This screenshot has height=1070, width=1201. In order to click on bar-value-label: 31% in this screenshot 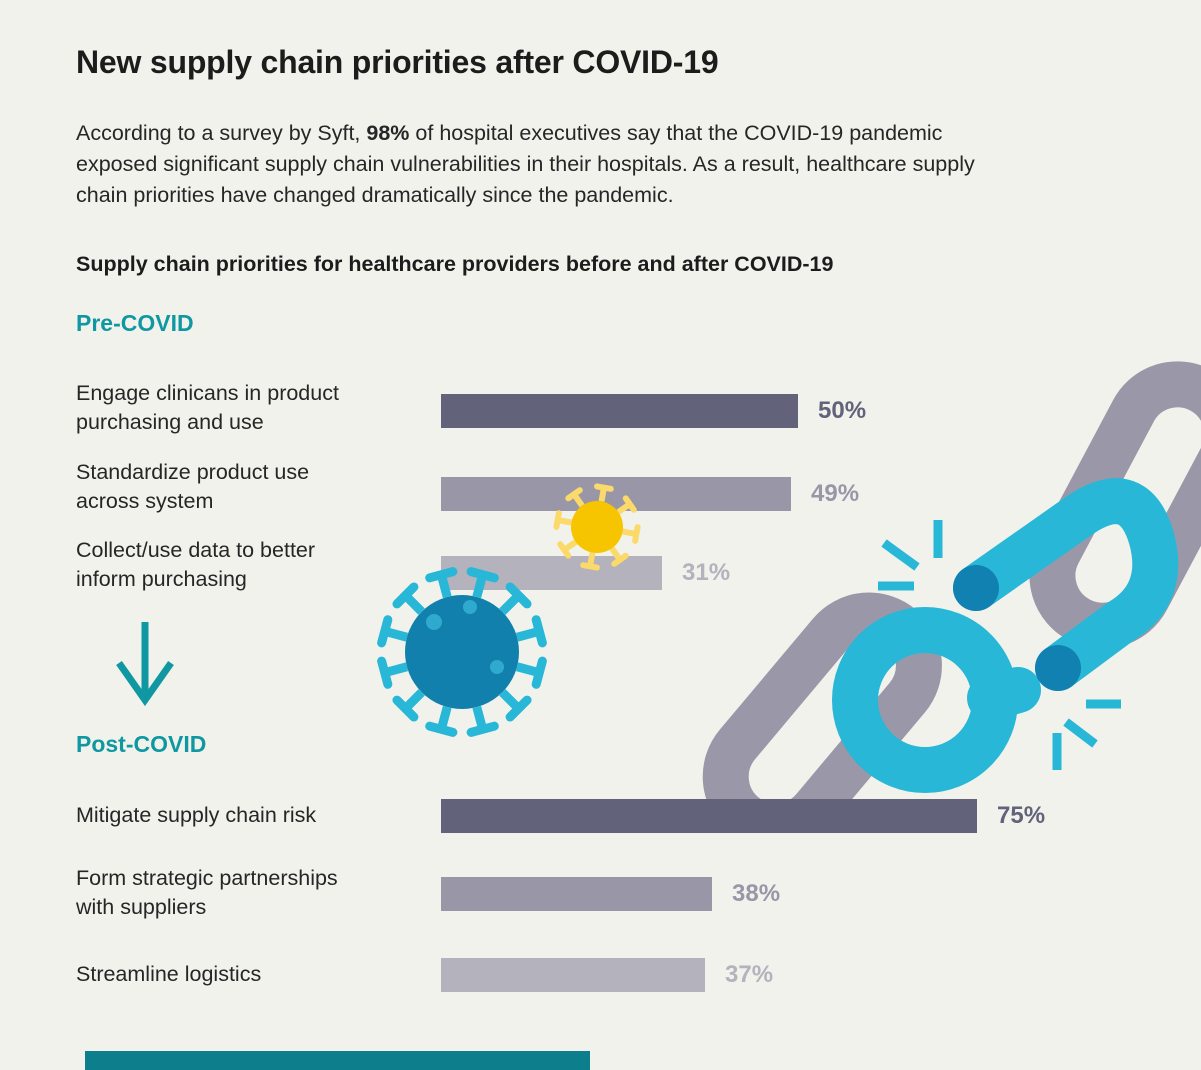, I will do `click(706, 572)`.